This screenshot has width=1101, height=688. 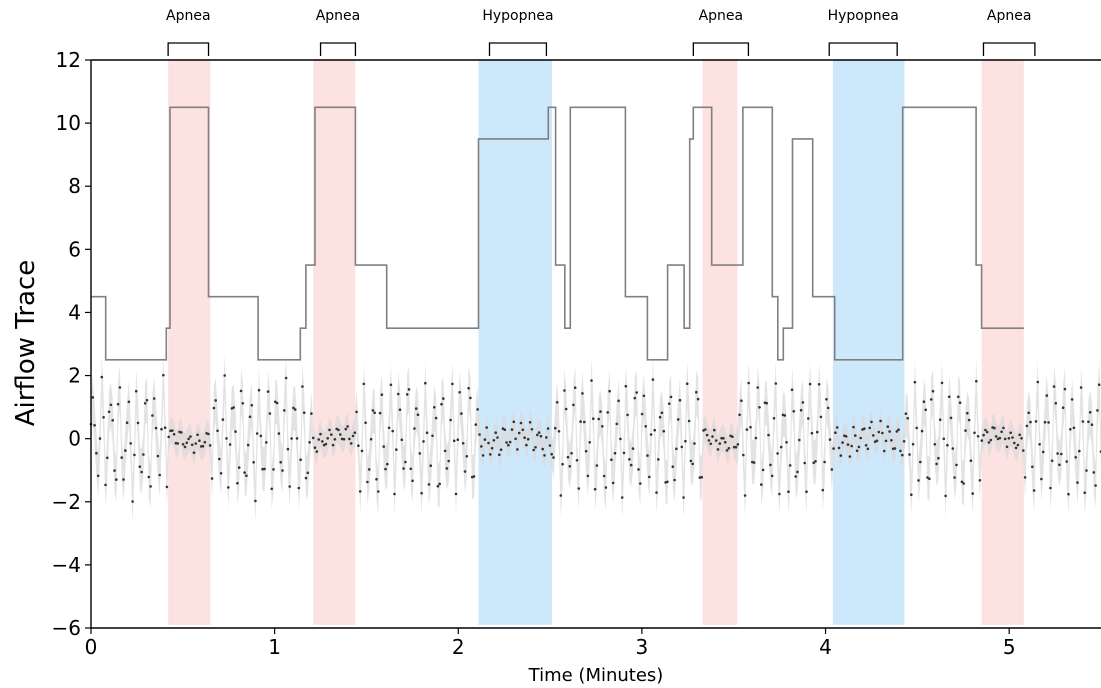 I want to click on x-tick-label: 1, so click(x=274, y=647).